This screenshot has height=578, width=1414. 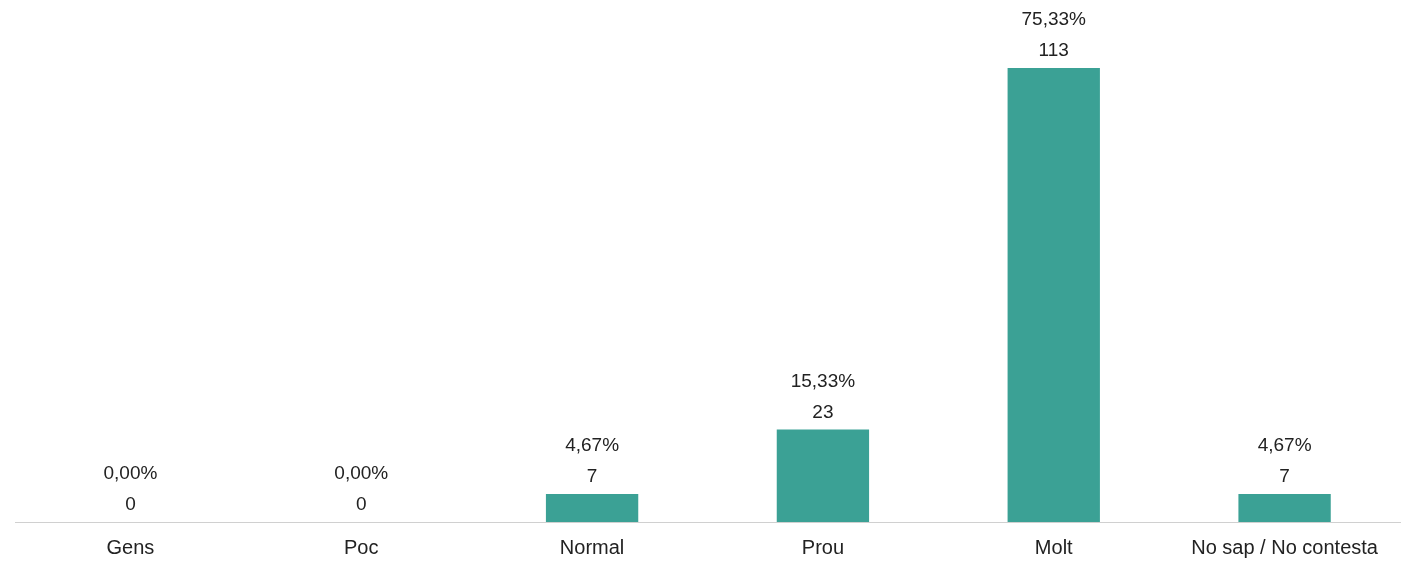 I want to click on x-tick-label: Molt, so click(x=1054, y=546).